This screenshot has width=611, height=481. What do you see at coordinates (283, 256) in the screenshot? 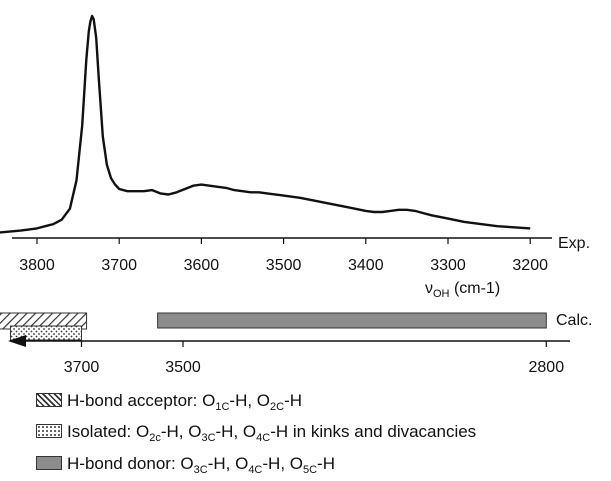
I see `exp-x-ticks: 3800 3700 3600 3500 3400 3300 3200` at bounding box center [283, 256].